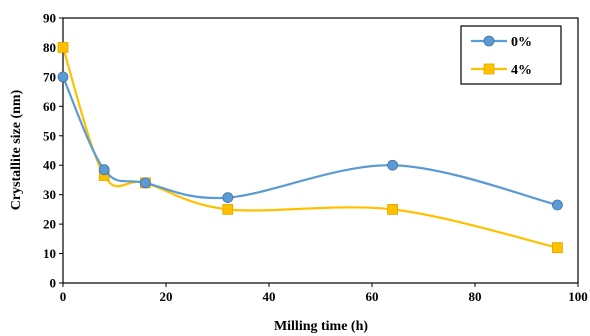  Describe the element at coordinates (63, 296) in the screenshot. I see `x-tick-label: 0` at that location.